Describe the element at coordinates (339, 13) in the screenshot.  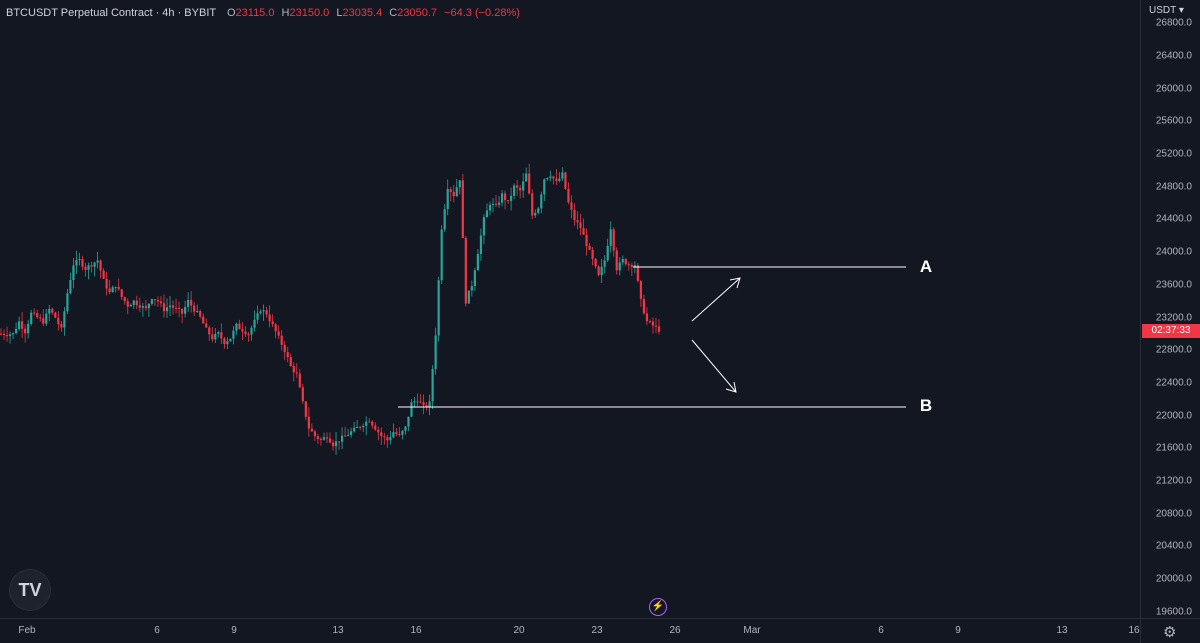
I see `low-key: L` at that location.